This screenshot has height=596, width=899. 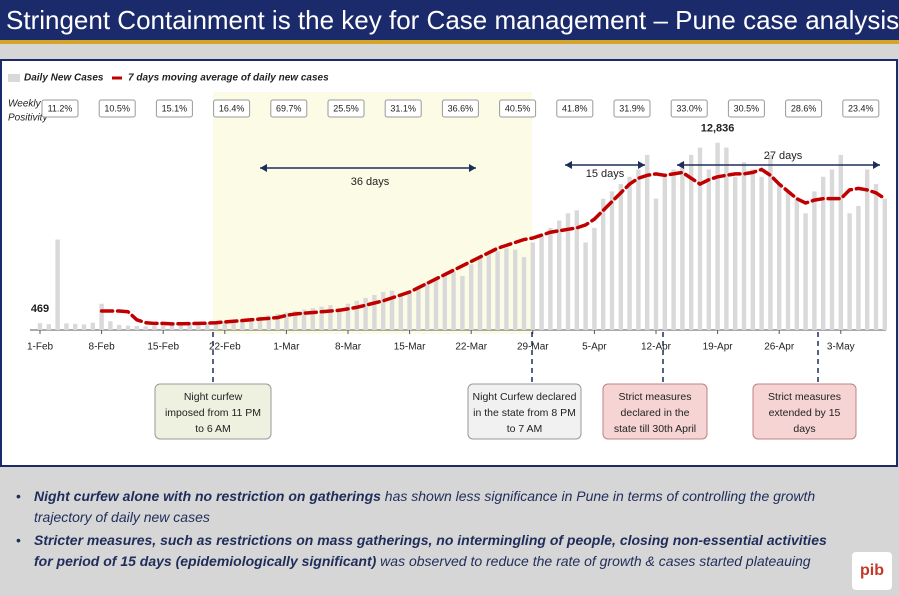 What do you see at coordinates (225, 347) in the screenshot?
I see `x-tick-label: 22-Feb` at bounding box center [225, 347].